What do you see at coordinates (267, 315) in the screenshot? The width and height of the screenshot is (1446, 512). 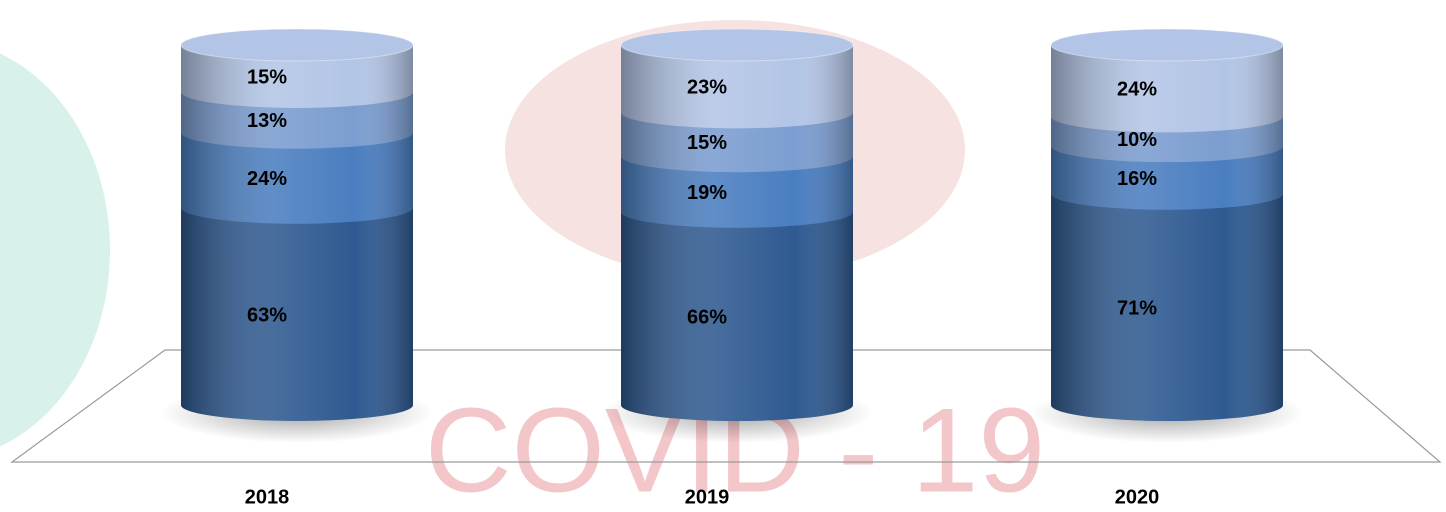 I see `data-label: 63%` at bounding box center [267, 315].